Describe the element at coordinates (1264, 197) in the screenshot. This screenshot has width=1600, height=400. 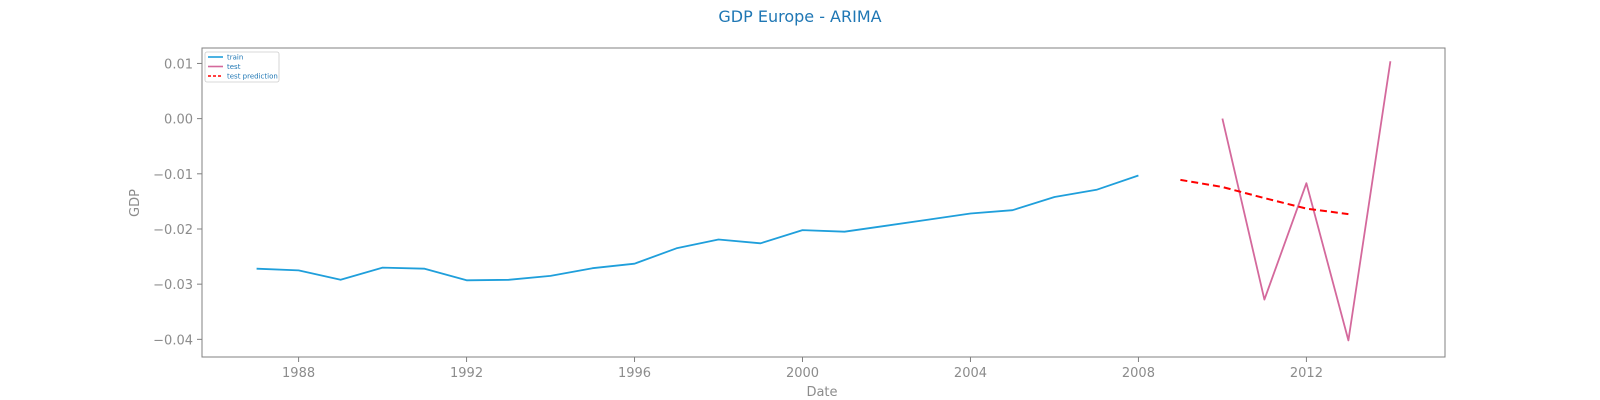
I see `series-line-test-prediction` at that location.